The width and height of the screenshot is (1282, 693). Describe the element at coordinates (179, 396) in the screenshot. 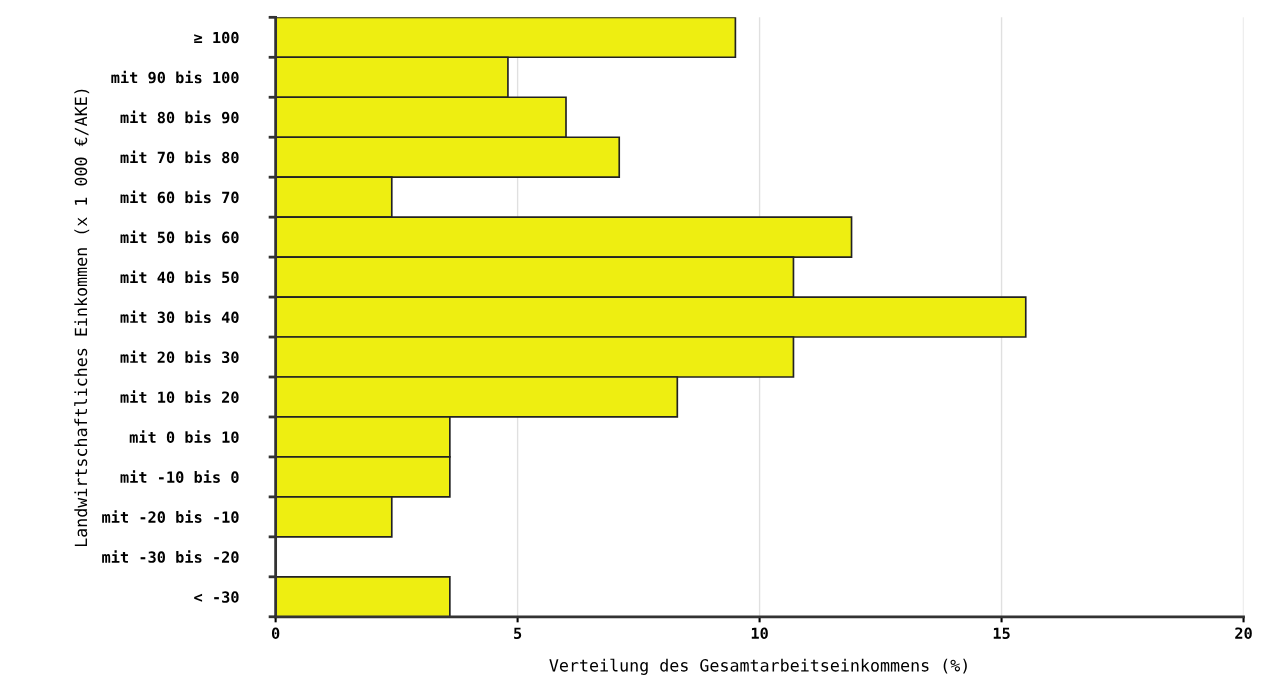

I see `y-tick-label: mit 10 bis 20` at that location.